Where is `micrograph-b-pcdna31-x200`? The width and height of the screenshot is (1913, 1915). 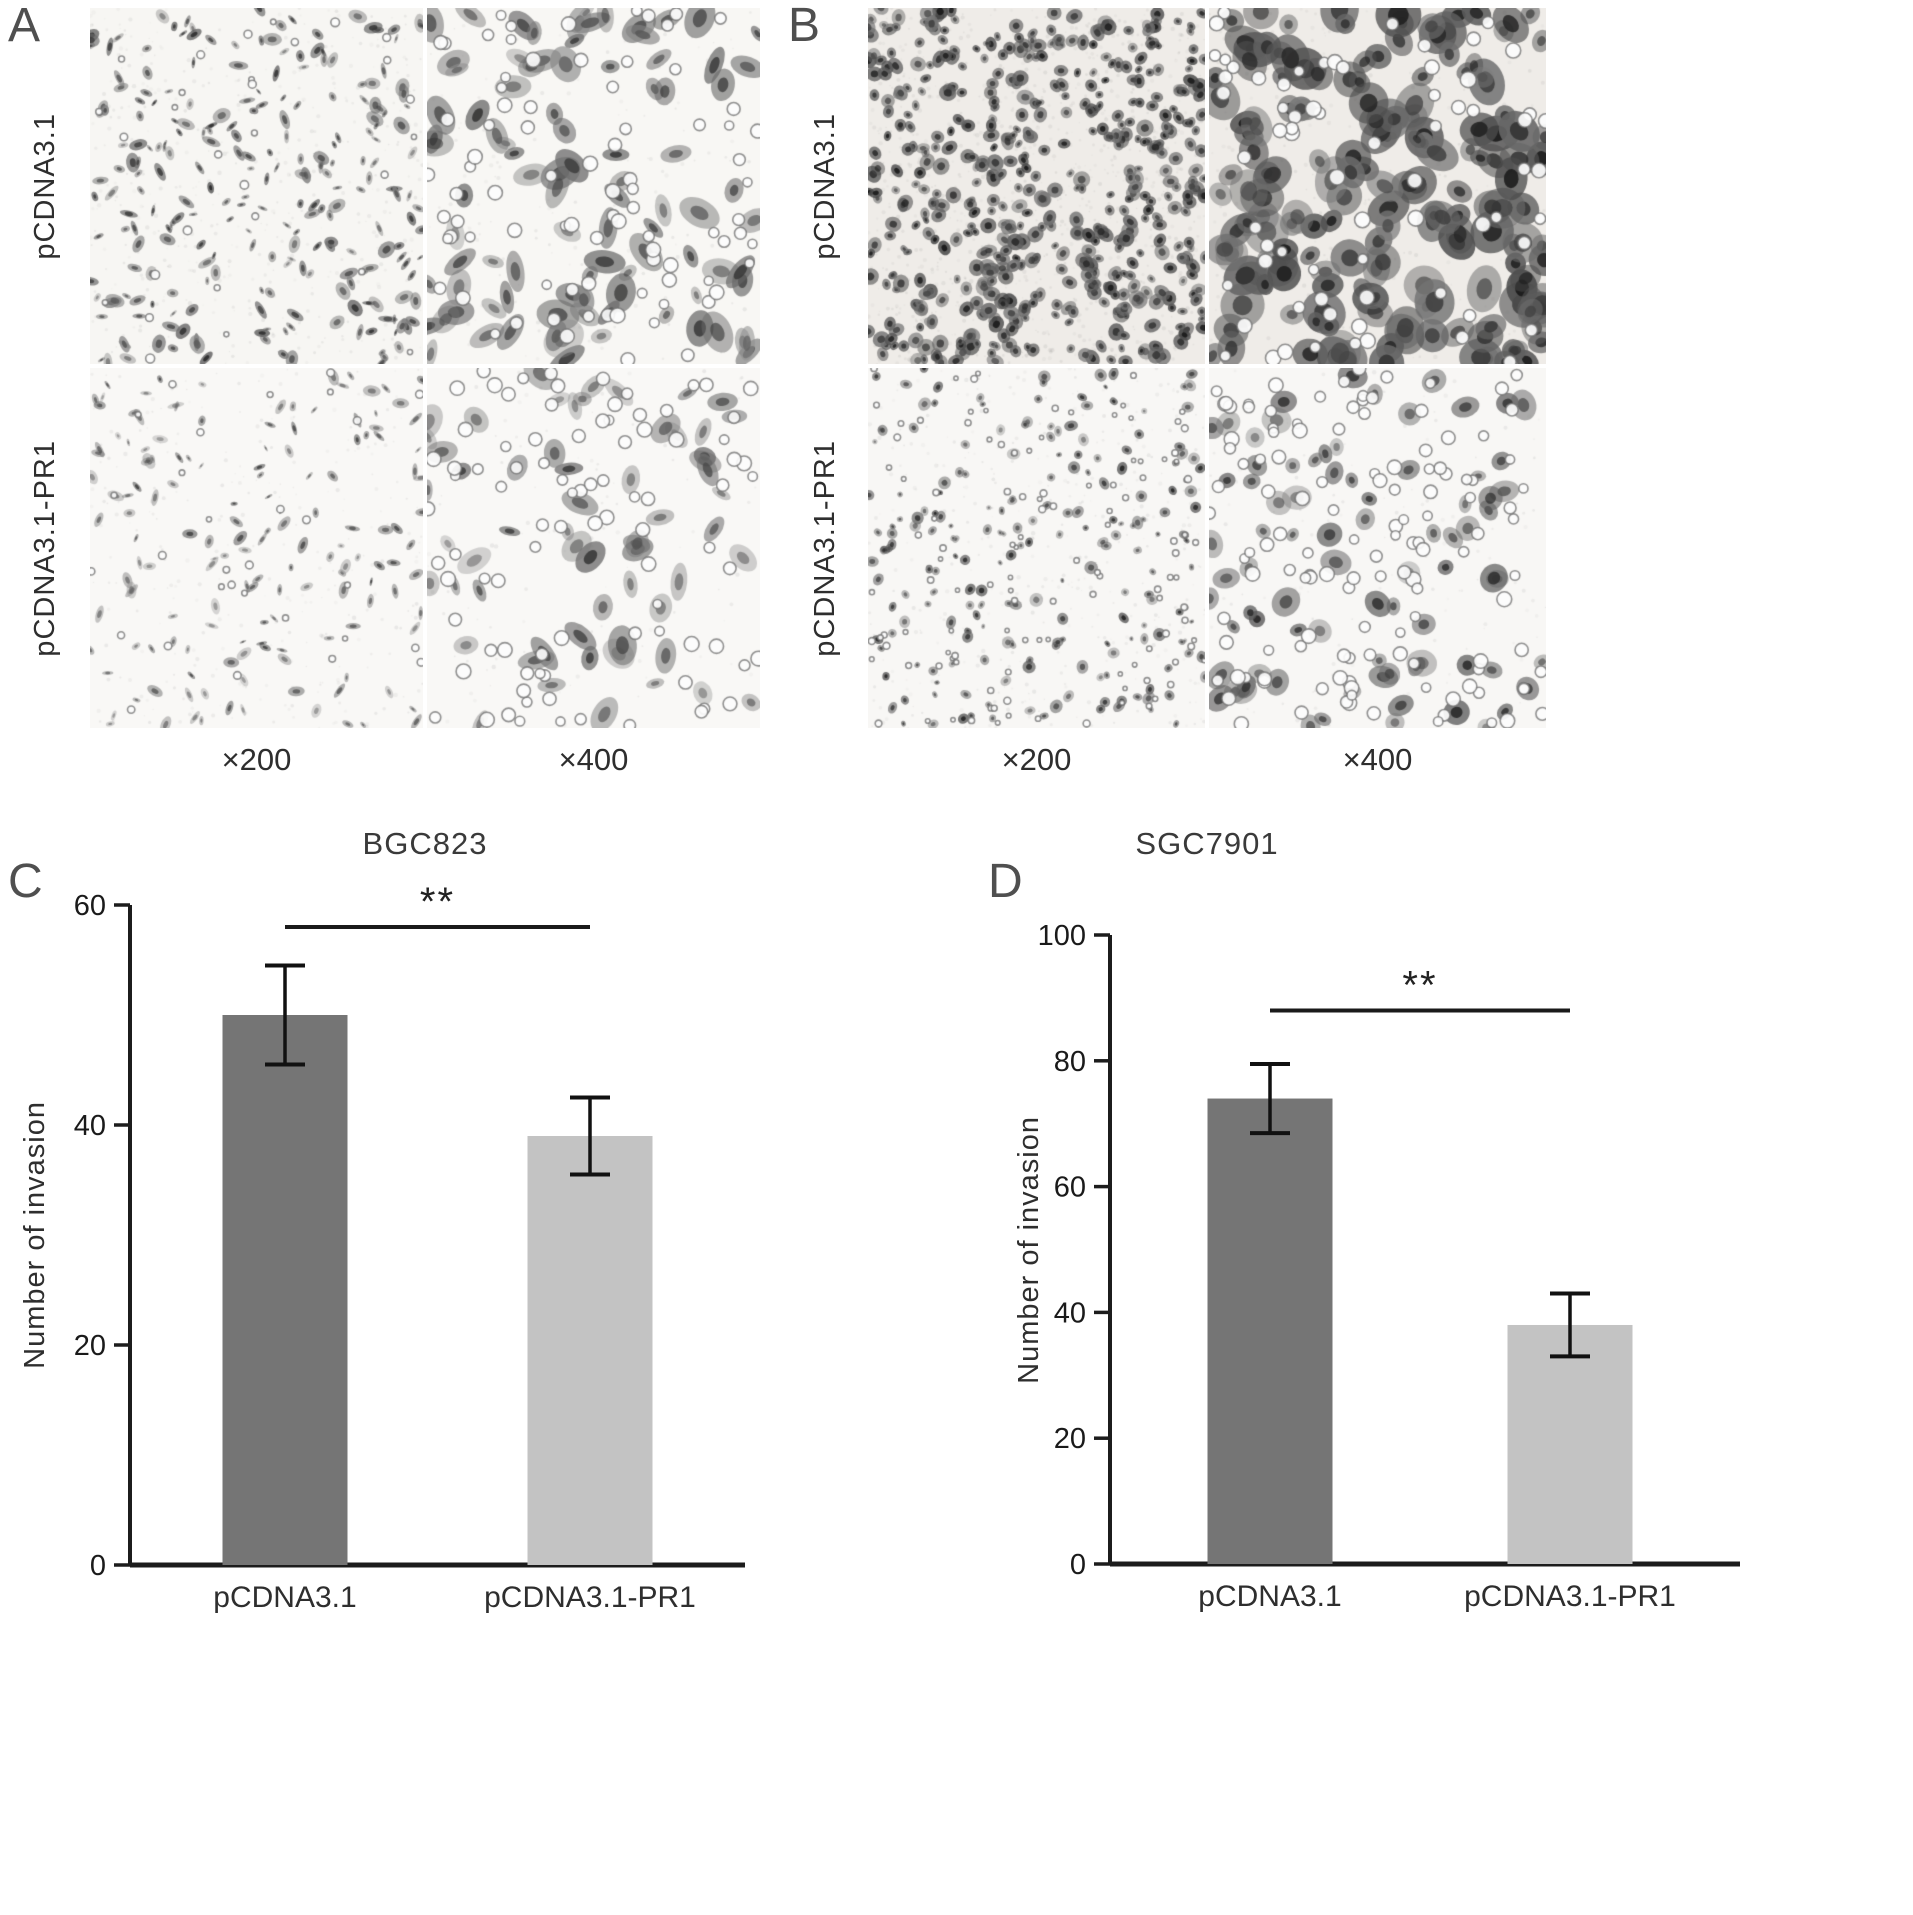 micrograph-b-pcdna31-x200 is located at coordinates (1036, 186).